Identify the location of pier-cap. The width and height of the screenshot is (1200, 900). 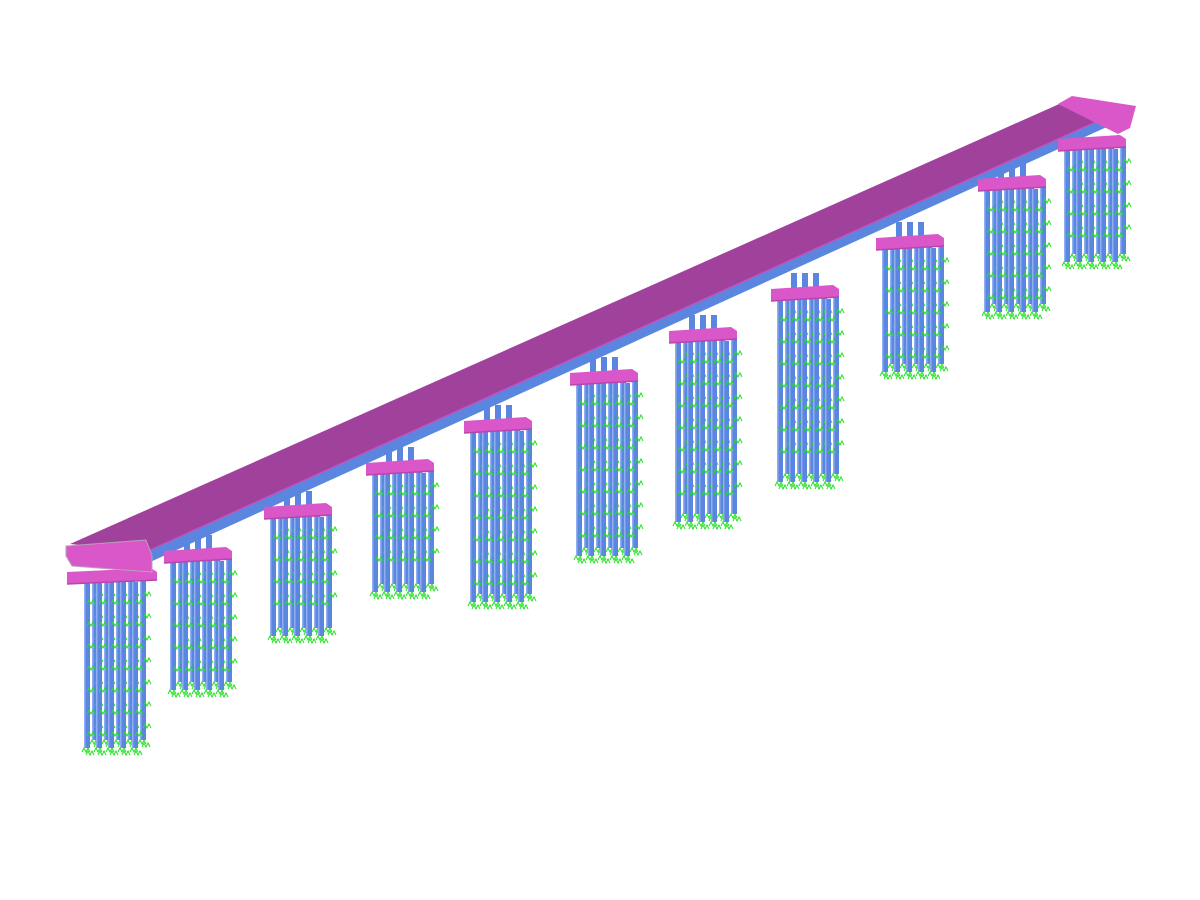
(400, 467).